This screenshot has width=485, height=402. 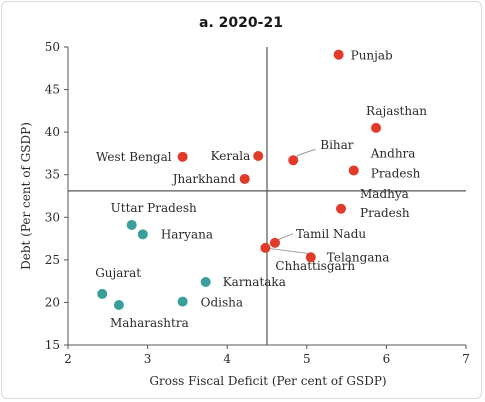 What do you see at coordinates (52, 132) in the screenshot?
I see `y-tick-label: 40` at bounding box center [52, 132].